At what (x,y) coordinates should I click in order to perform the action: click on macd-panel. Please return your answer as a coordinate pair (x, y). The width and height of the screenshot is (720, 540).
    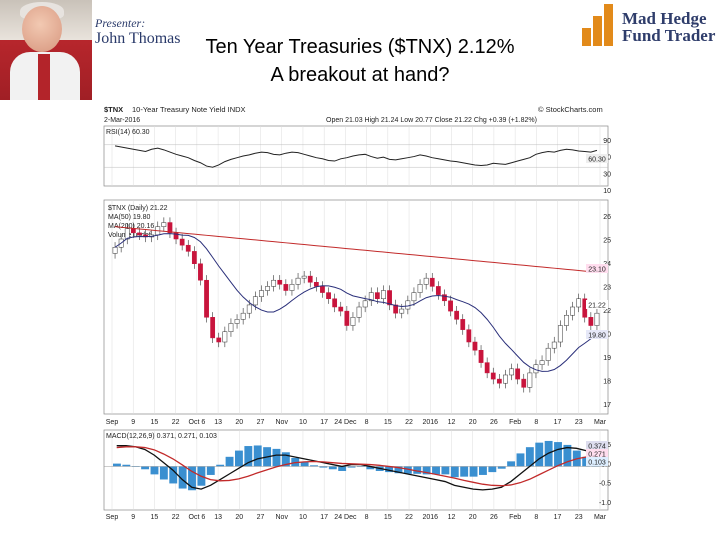
    Looking at the image, I should click on (356, 470).